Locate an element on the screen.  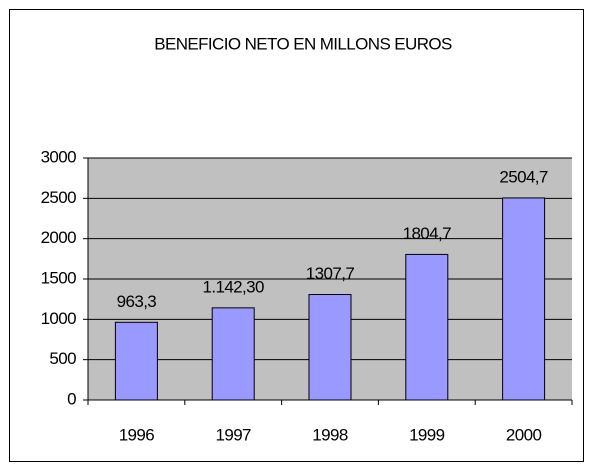
data-label: 963,3 is located at coordinates (137, 301).